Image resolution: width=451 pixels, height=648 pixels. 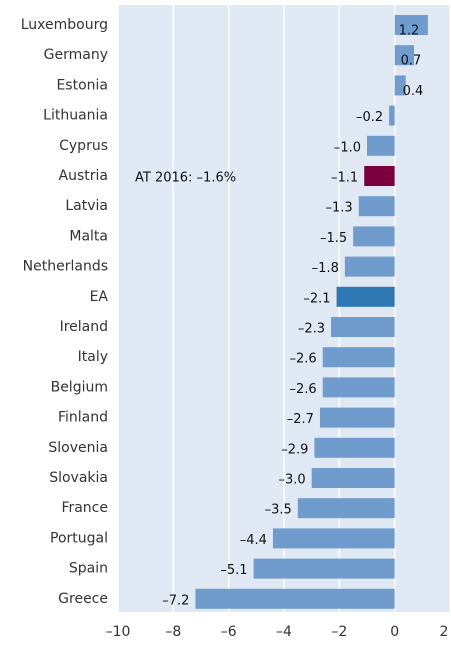 I want to click on y-tick-label: France, so click(x=84, y=508).